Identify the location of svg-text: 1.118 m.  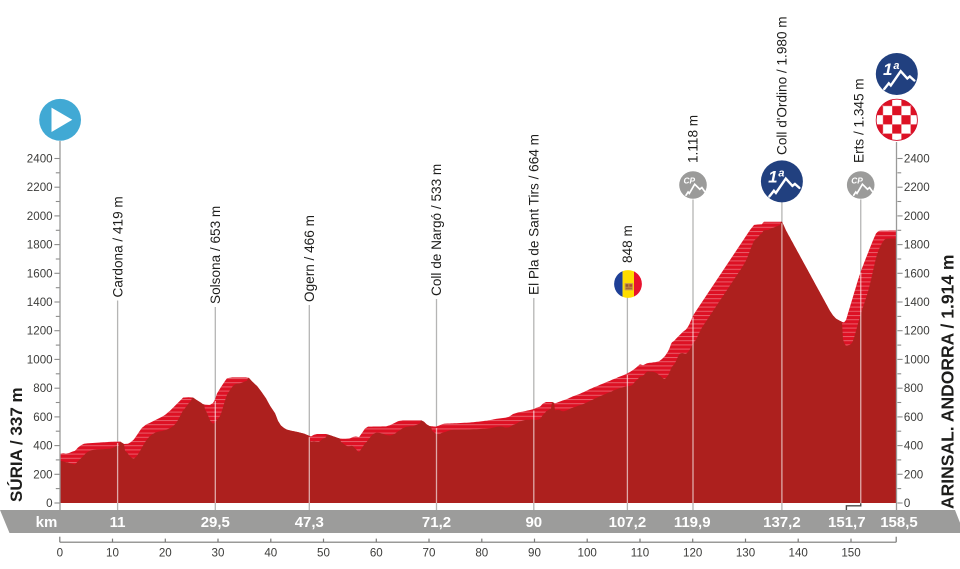
(693, 139).